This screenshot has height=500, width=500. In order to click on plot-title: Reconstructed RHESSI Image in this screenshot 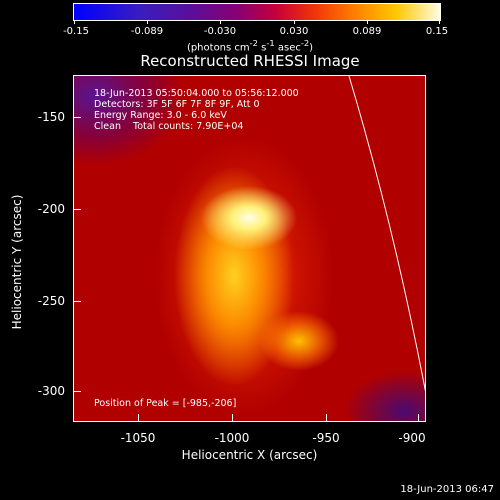, I will do `click(250, 61)`.